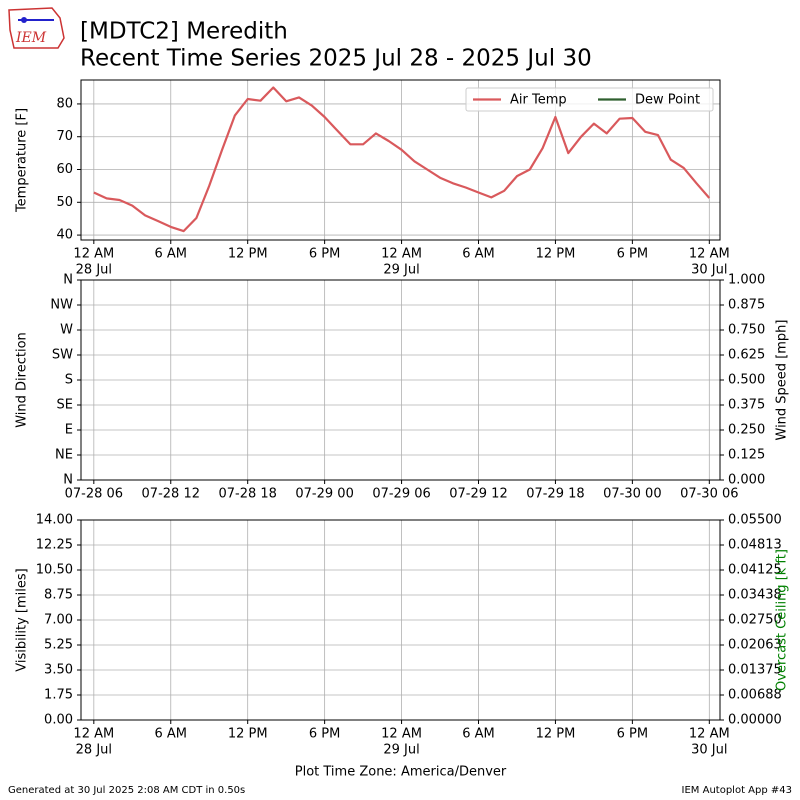 This screenshot has width=800, height=800. What do you see at coordinates (36, 28) in the screenshot?
I see `iem-logo: IEM` at bounding box center [36, 28].